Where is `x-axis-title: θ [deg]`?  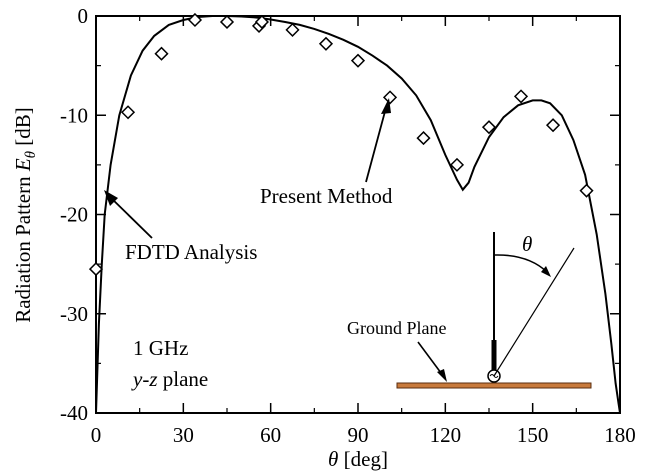
x-axis-title: θ [deg] is located at coordinates (358, 459).